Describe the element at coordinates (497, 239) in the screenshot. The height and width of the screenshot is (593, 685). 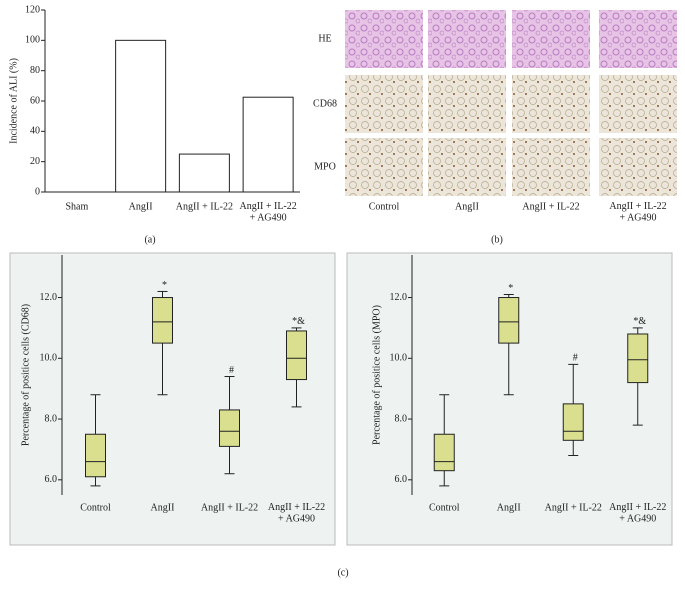
I see `panel-label: (b)` at that location.